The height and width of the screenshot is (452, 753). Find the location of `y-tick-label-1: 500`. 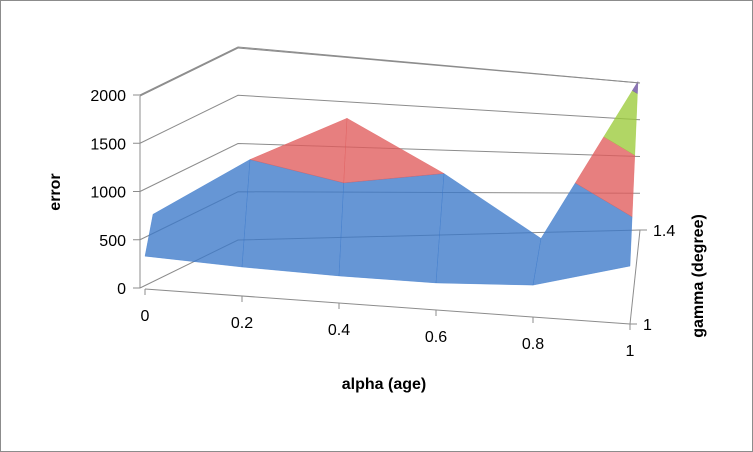

y-tick-label-1: 500 is located at coordinates (112, 241).